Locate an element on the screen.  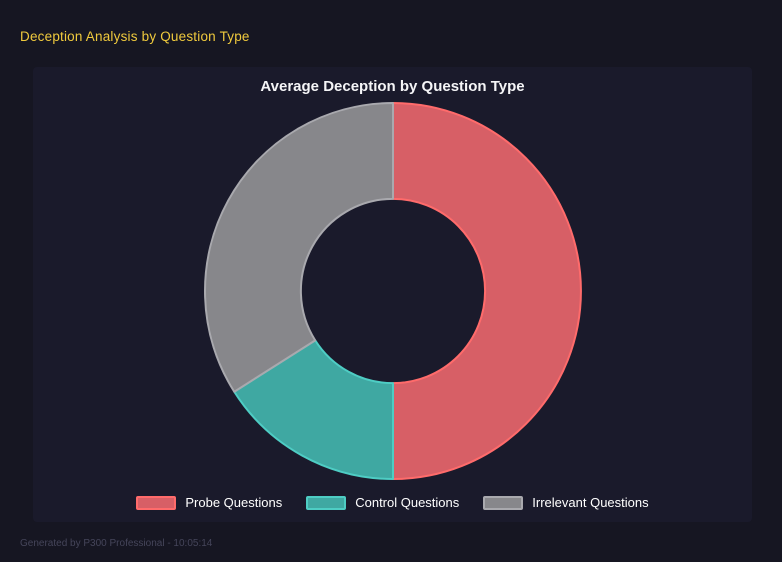
legend-swatch-control-questions is located at coordinates (326, 502).